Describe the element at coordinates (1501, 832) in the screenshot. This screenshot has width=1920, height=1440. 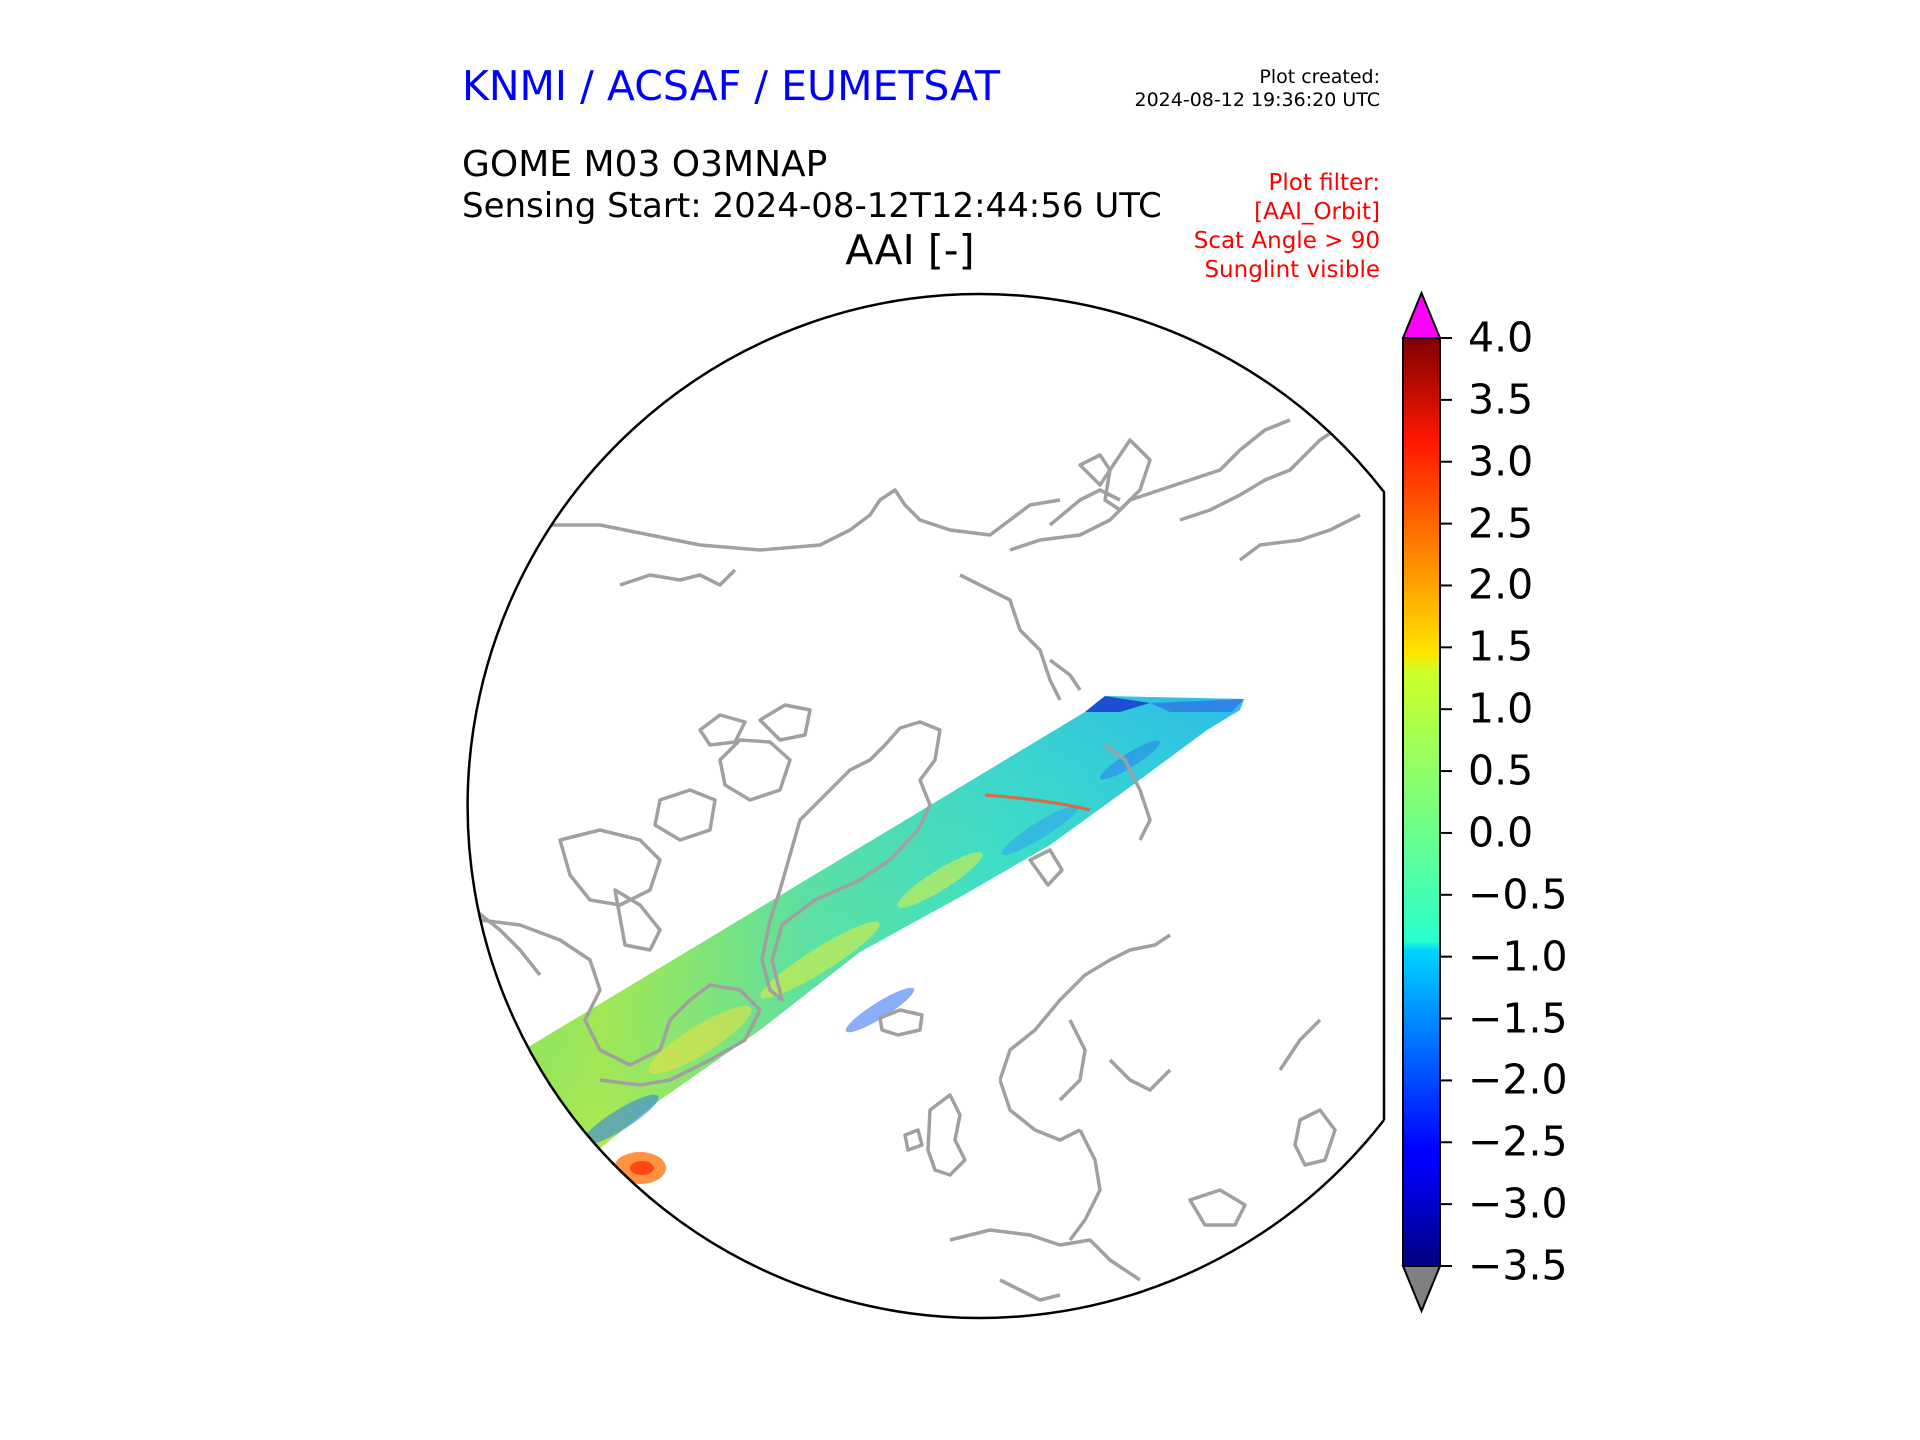
I see `colorbar-tick-label: 0.0` at that location.